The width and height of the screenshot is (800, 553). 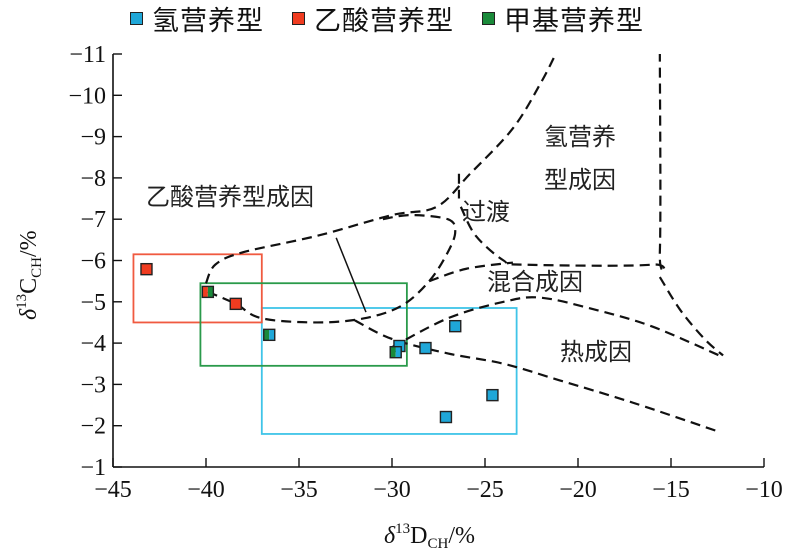 I want to click on legend-swatch-acetate, so click(x=298, y=18).